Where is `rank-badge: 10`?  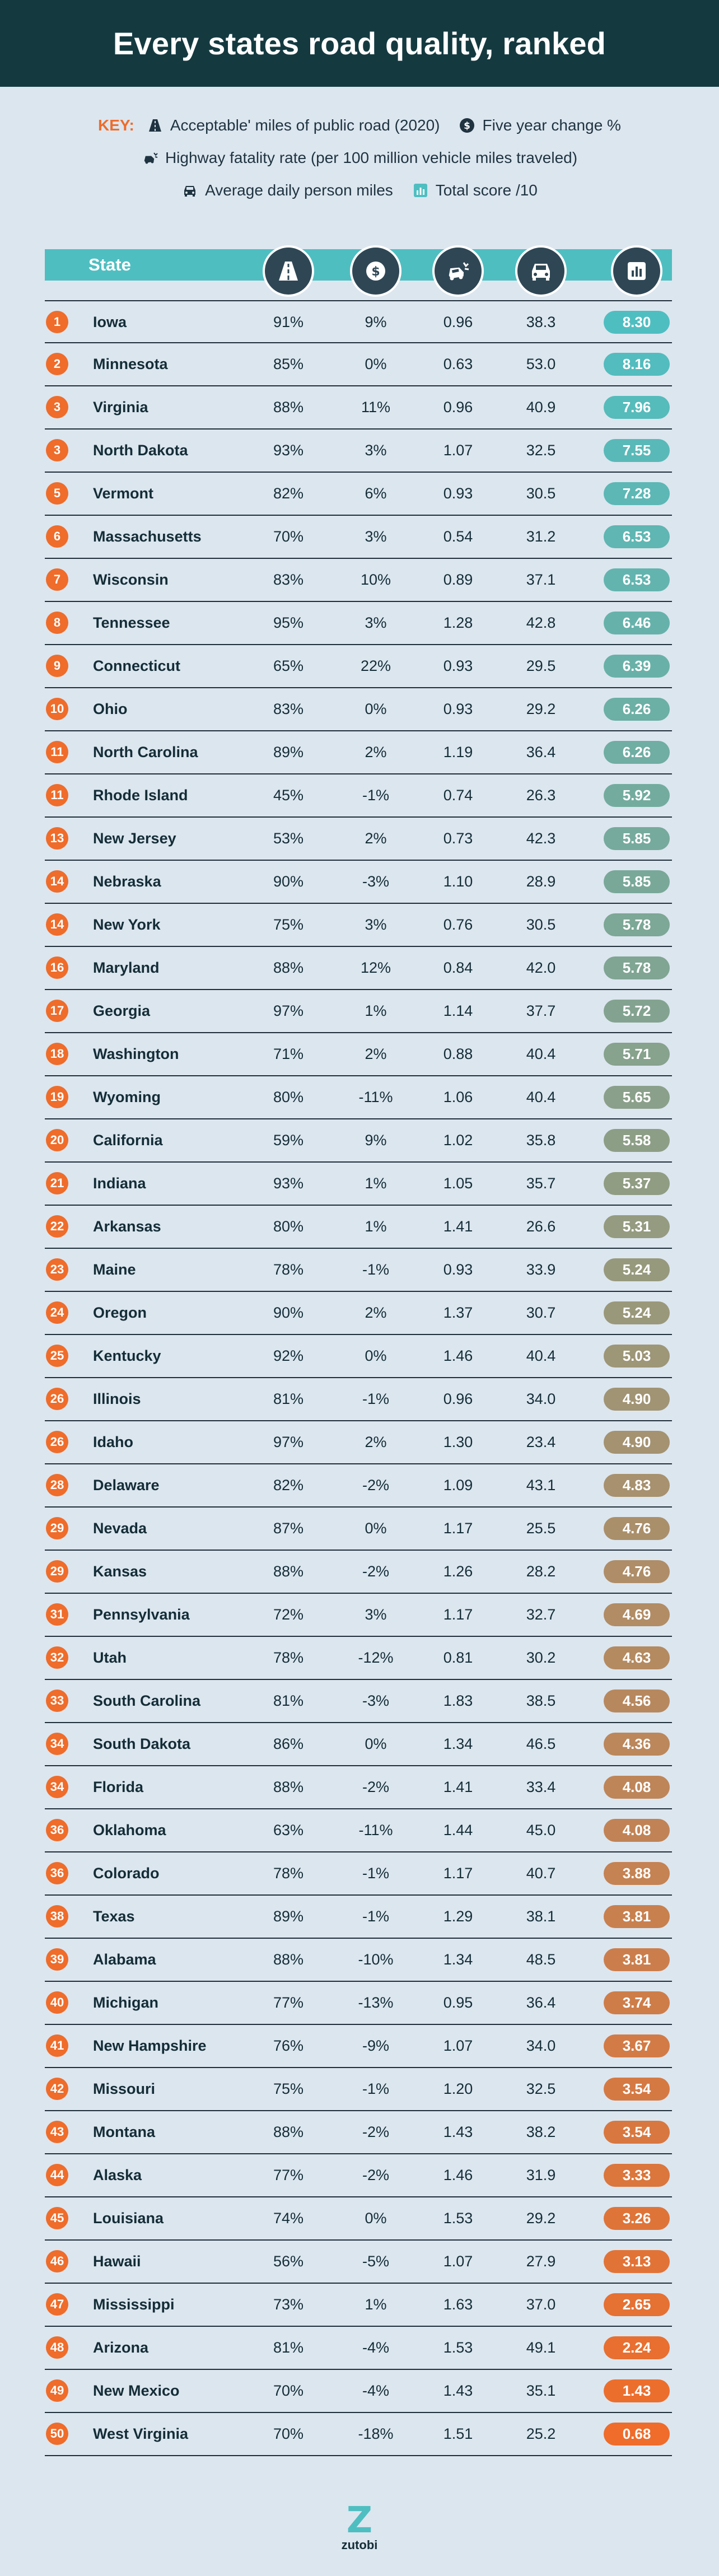
rank-badge: 10 is located at coordinates (57, 709).